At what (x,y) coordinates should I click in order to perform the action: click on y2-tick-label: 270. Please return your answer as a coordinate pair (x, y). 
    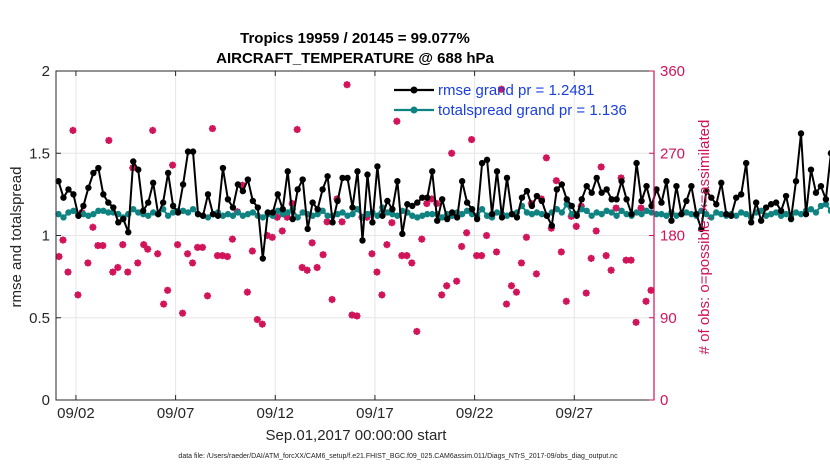
    Looking at the image, I should click on (672, 153).